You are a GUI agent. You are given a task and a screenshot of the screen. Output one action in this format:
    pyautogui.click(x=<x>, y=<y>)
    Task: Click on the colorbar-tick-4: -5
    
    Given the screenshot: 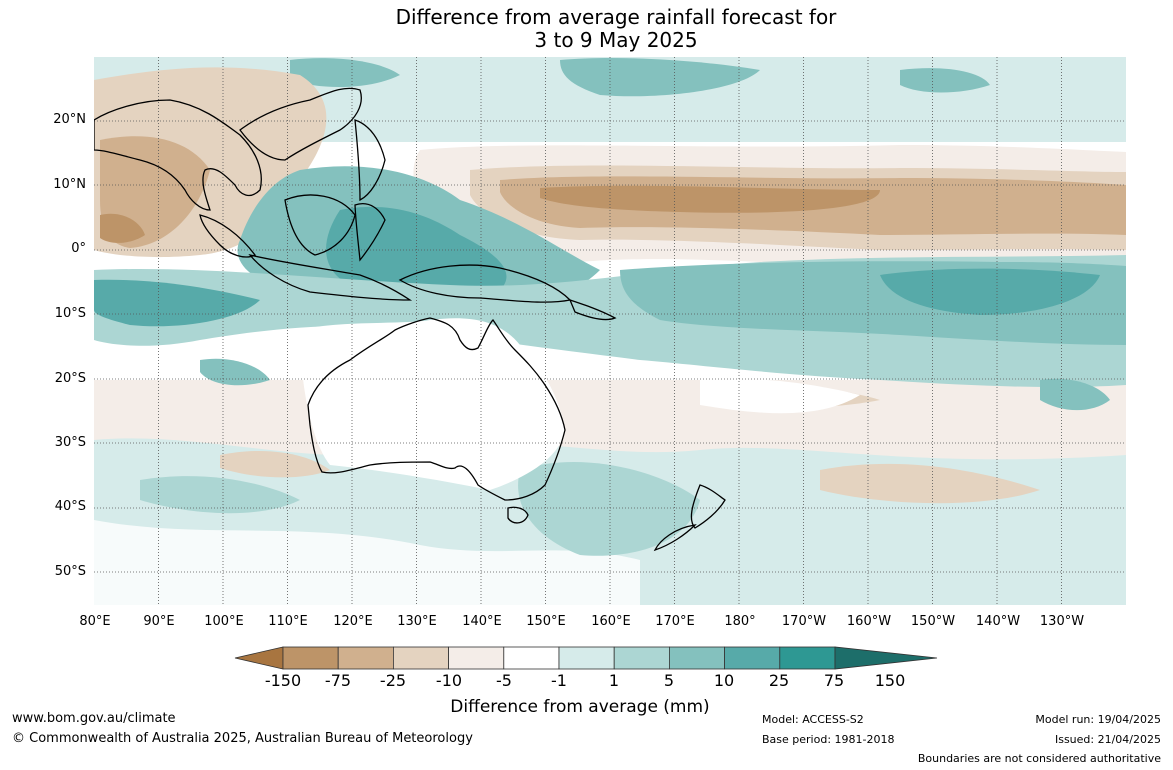 What is the action you would take?
    pyautogui.click(x=504, y=680)
    